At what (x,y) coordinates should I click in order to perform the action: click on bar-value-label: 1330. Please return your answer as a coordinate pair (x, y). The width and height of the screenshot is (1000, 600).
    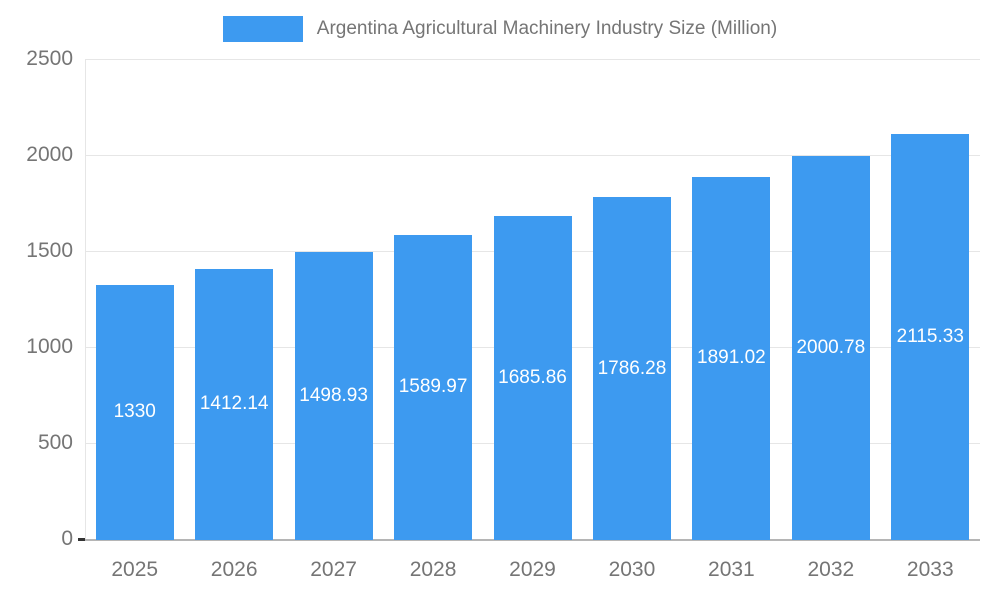
    Looking at the image, I should click on (134, 412).